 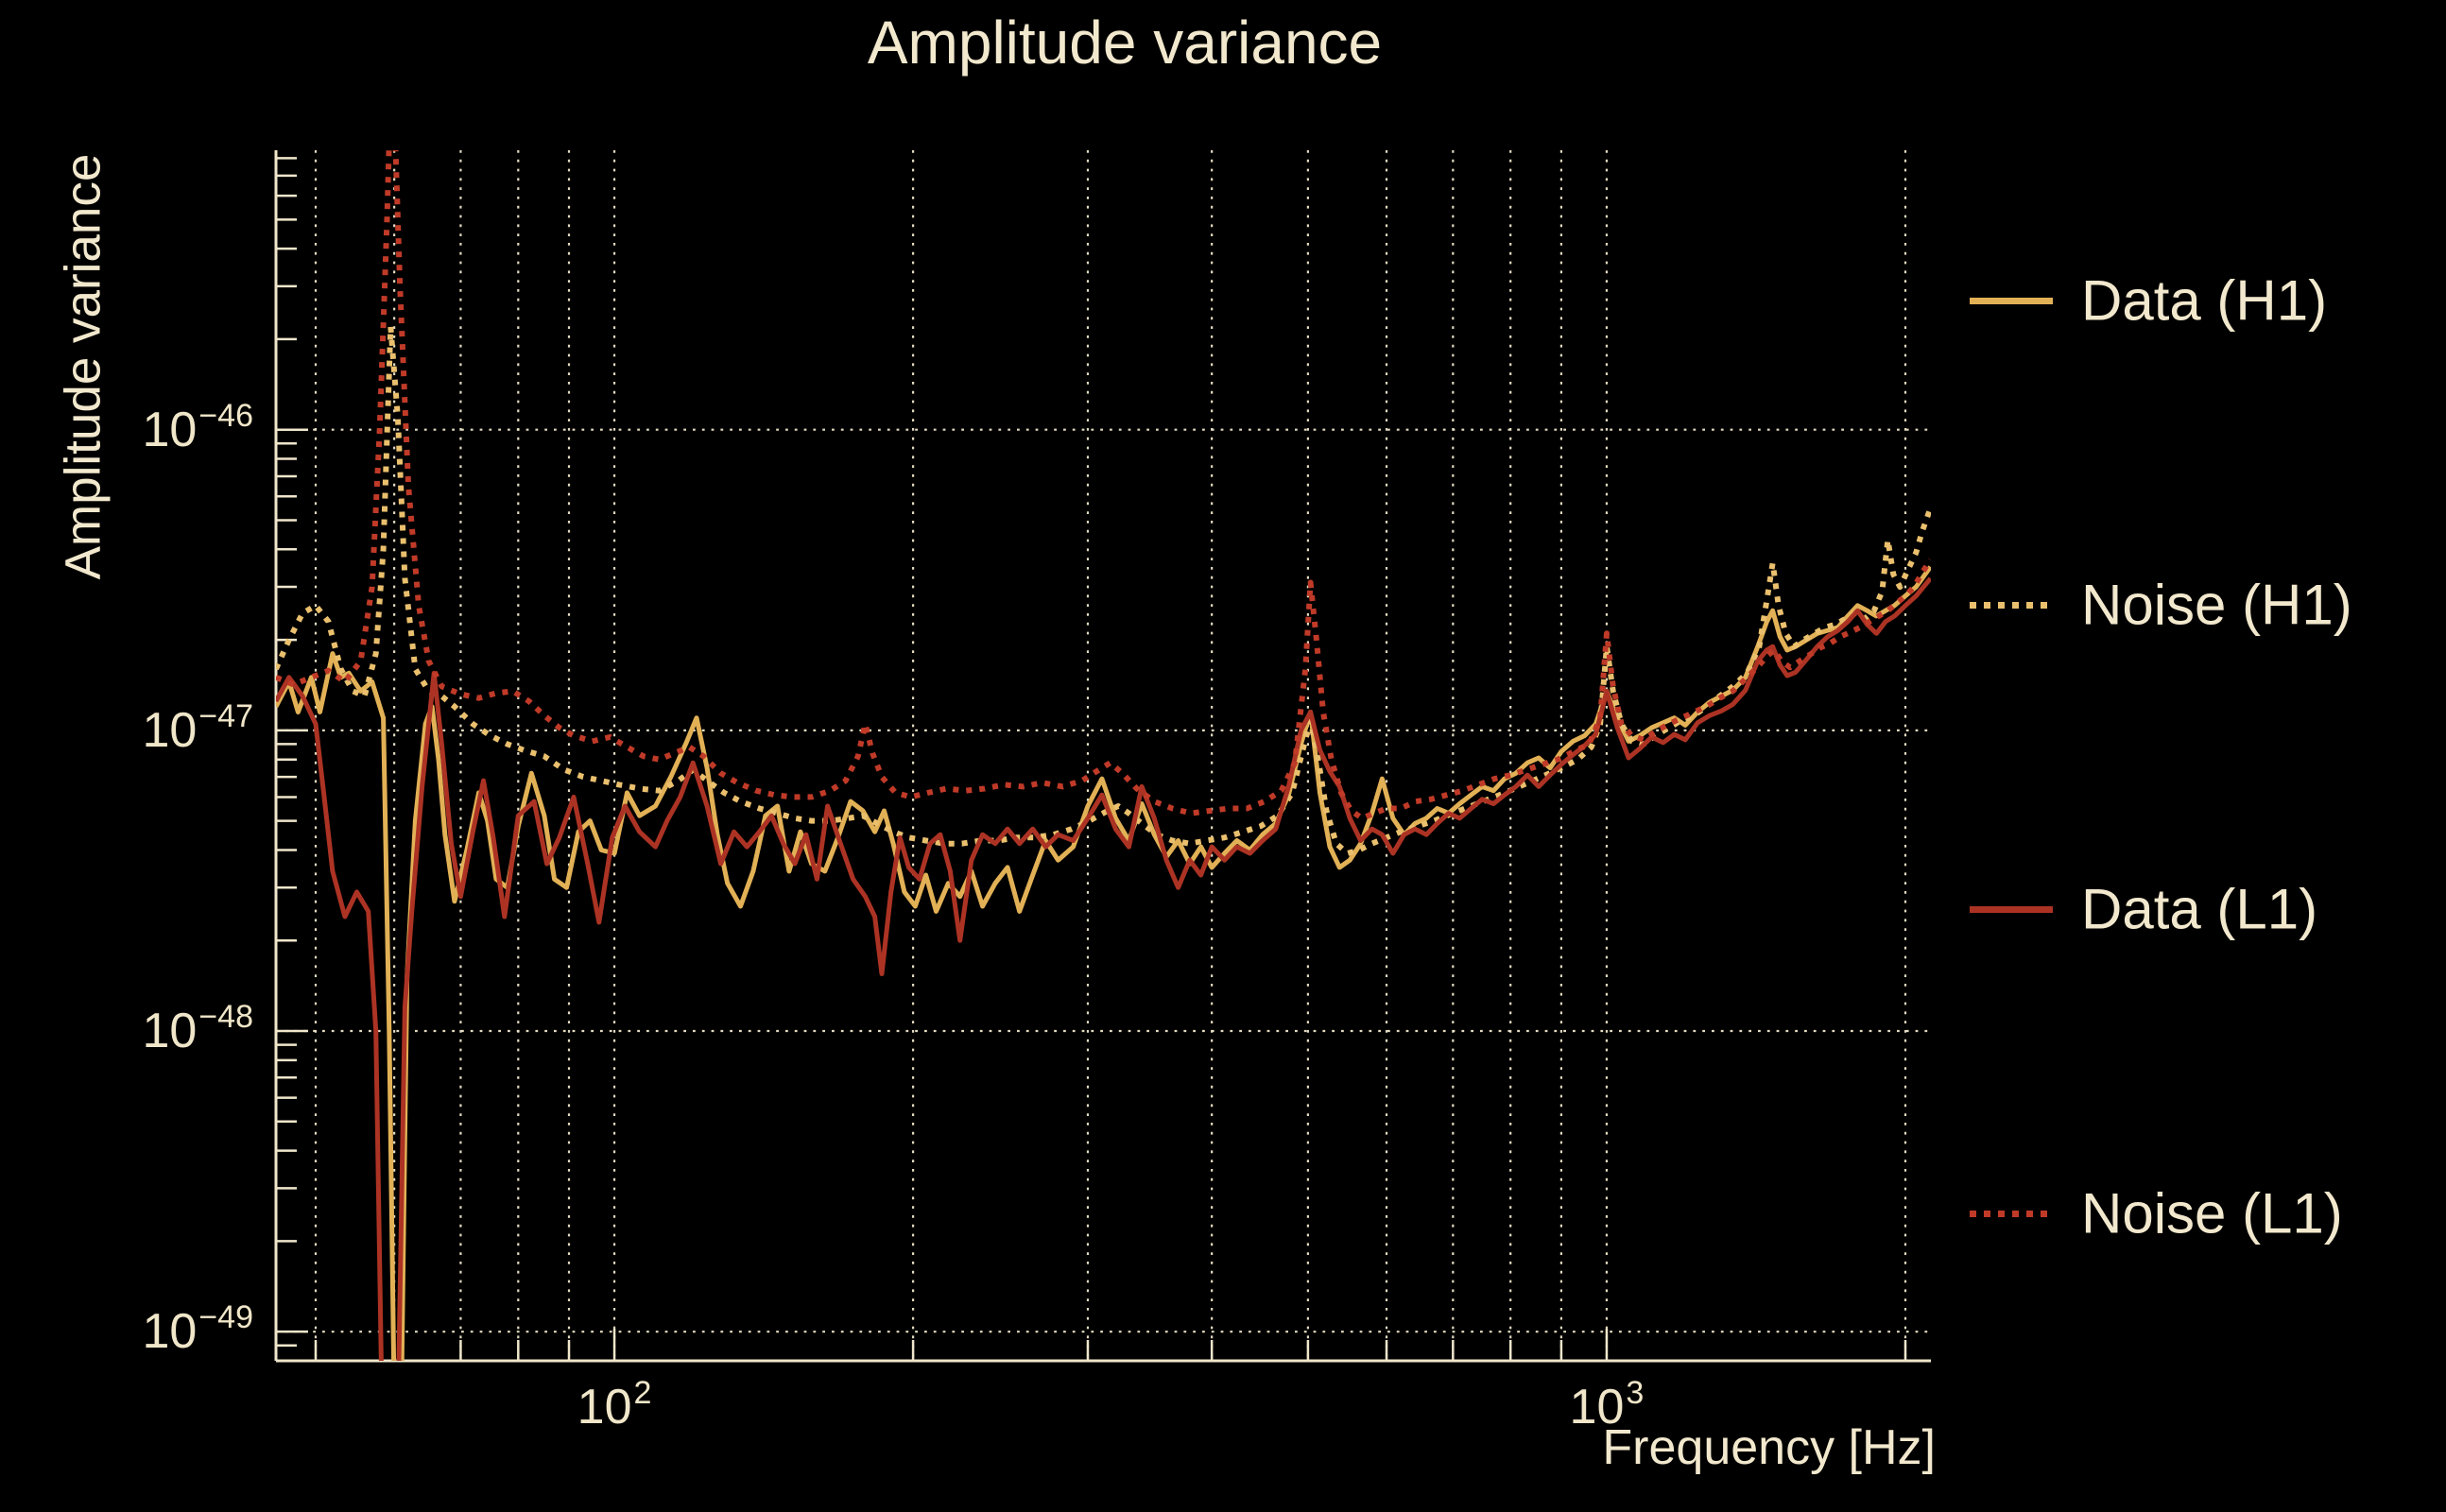 I want to click on y-axis-label: Amplitude variance, so click(x=83, y=366).